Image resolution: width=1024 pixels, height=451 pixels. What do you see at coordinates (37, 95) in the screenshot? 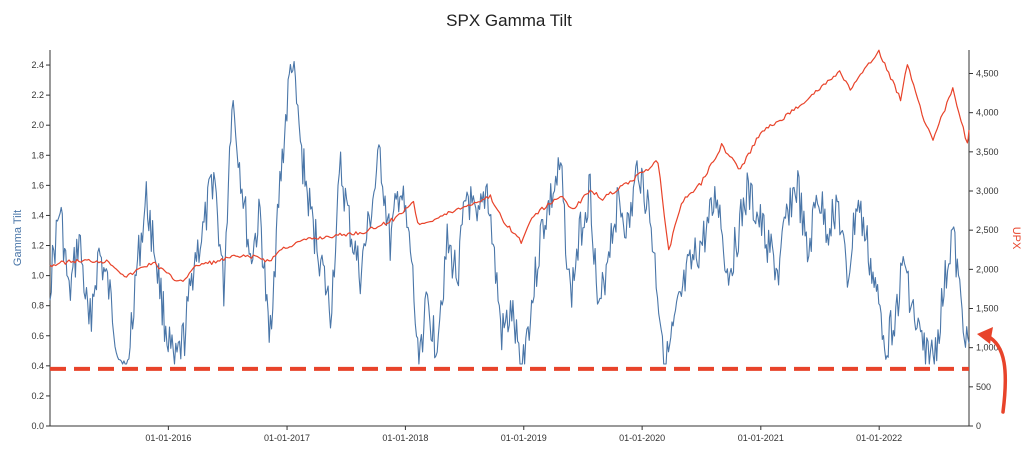
I see `y-tick-label-left: 2.2` at bounding box center [37, 95].